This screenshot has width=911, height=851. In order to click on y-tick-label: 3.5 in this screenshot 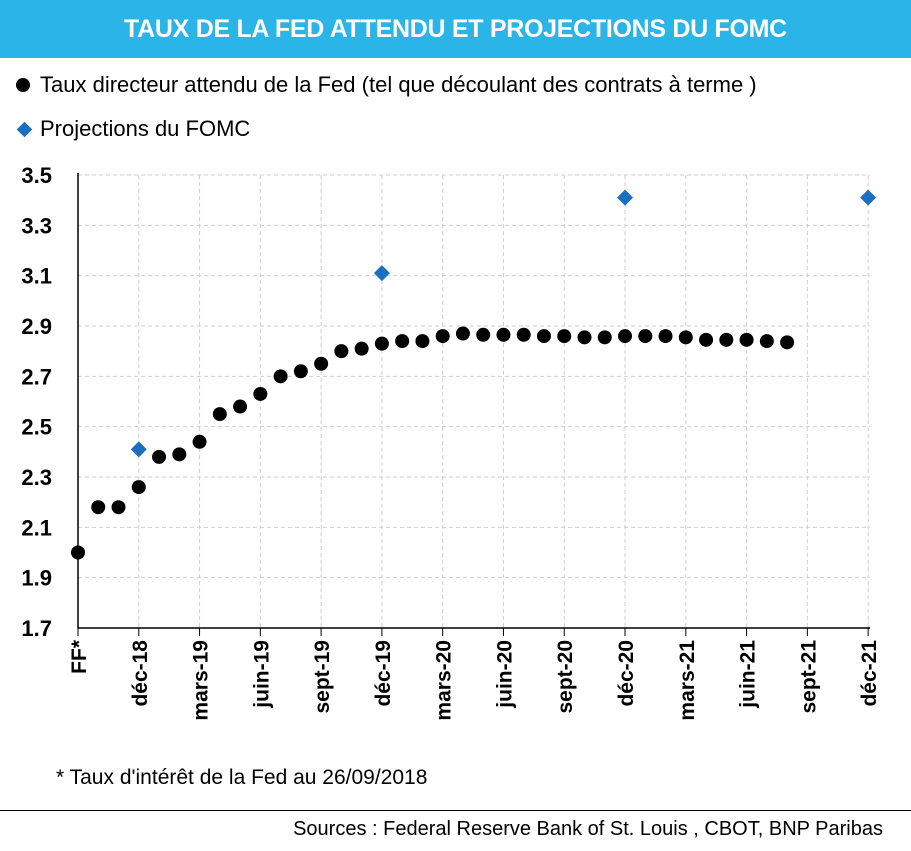, I will do `click(36, 175)`.